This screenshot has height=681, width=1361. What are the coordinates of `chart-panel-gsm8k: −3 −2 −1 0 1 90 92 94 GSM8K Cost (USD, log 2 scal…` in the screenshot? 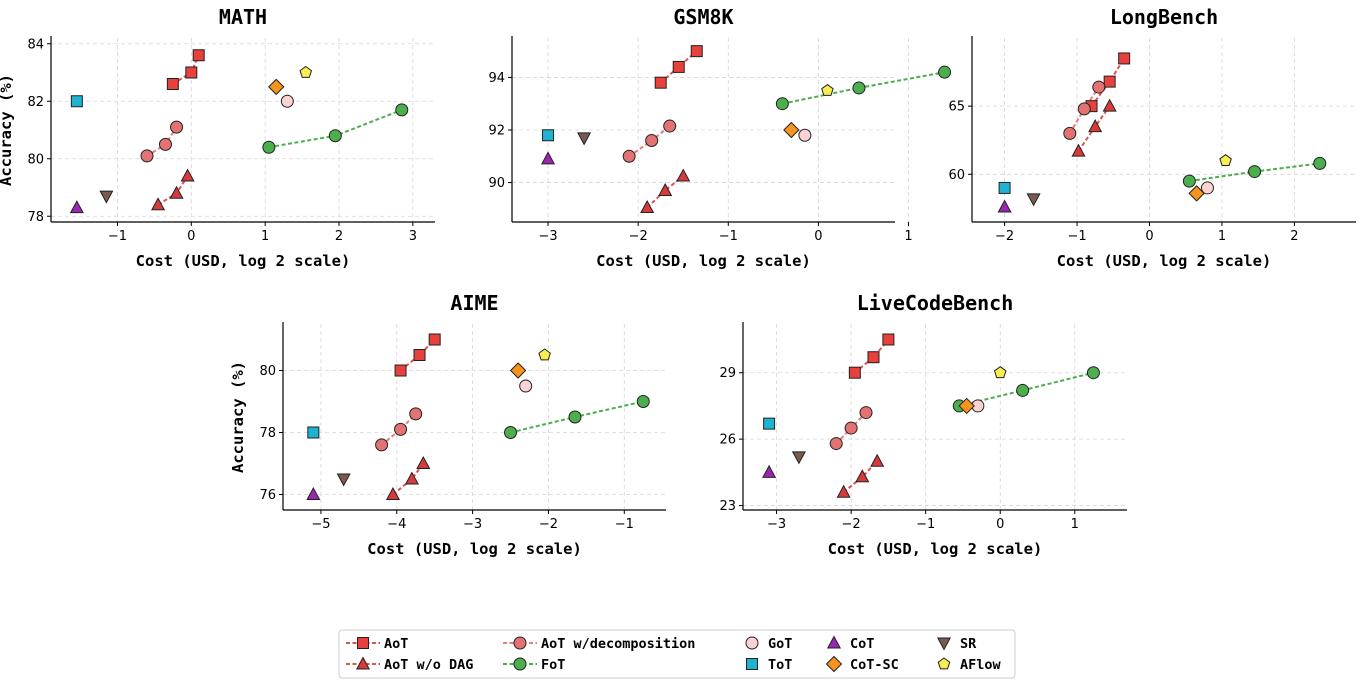 It's located at (720, 137).